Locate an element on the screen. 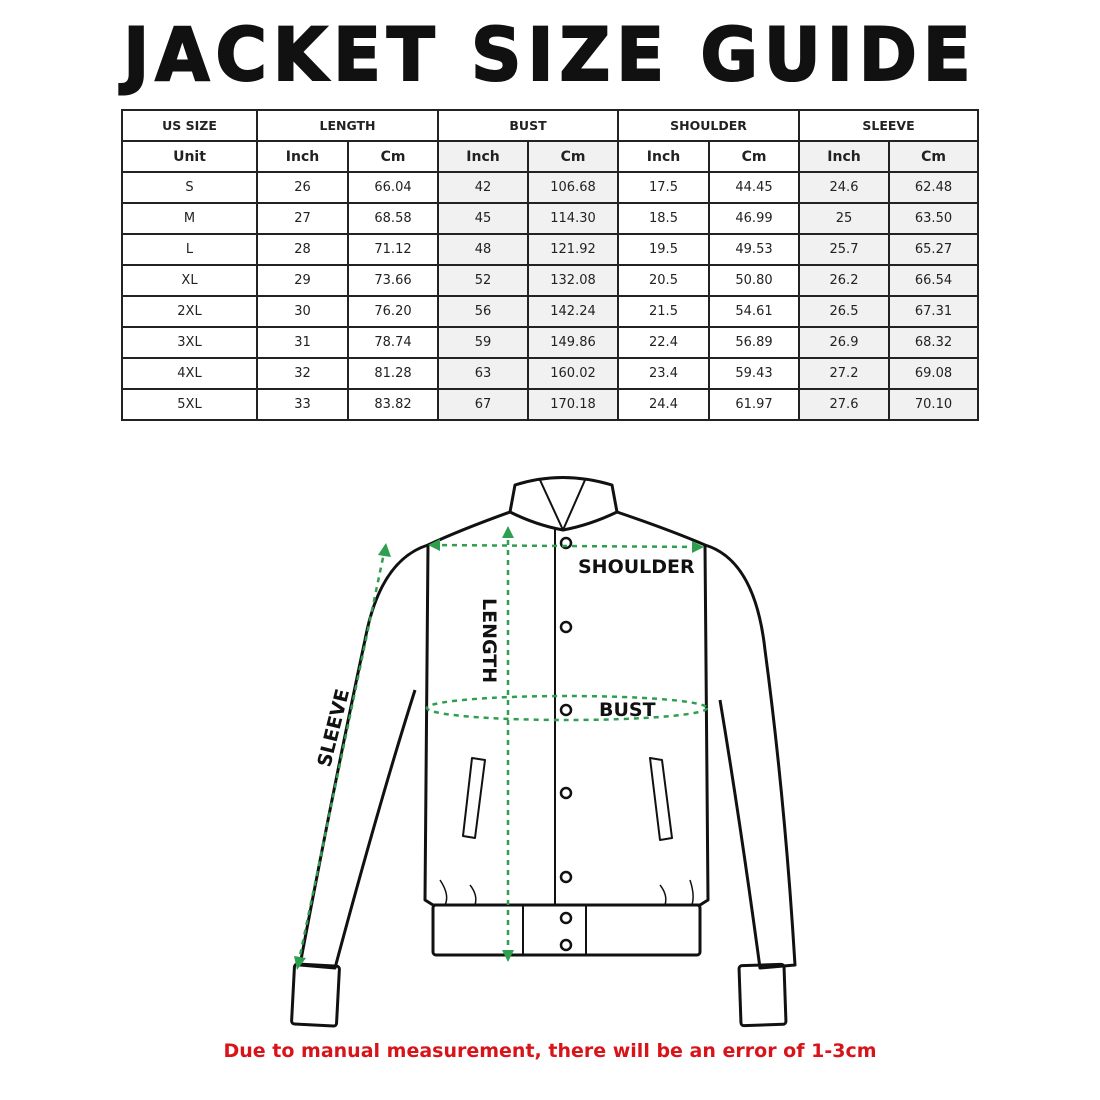 This screenshot has height=1100, width=1100. table-row: 5XL 33 83.82 67 170.18 24.4 61.97 27.6 70.10 is located at coordinates (550, 404).